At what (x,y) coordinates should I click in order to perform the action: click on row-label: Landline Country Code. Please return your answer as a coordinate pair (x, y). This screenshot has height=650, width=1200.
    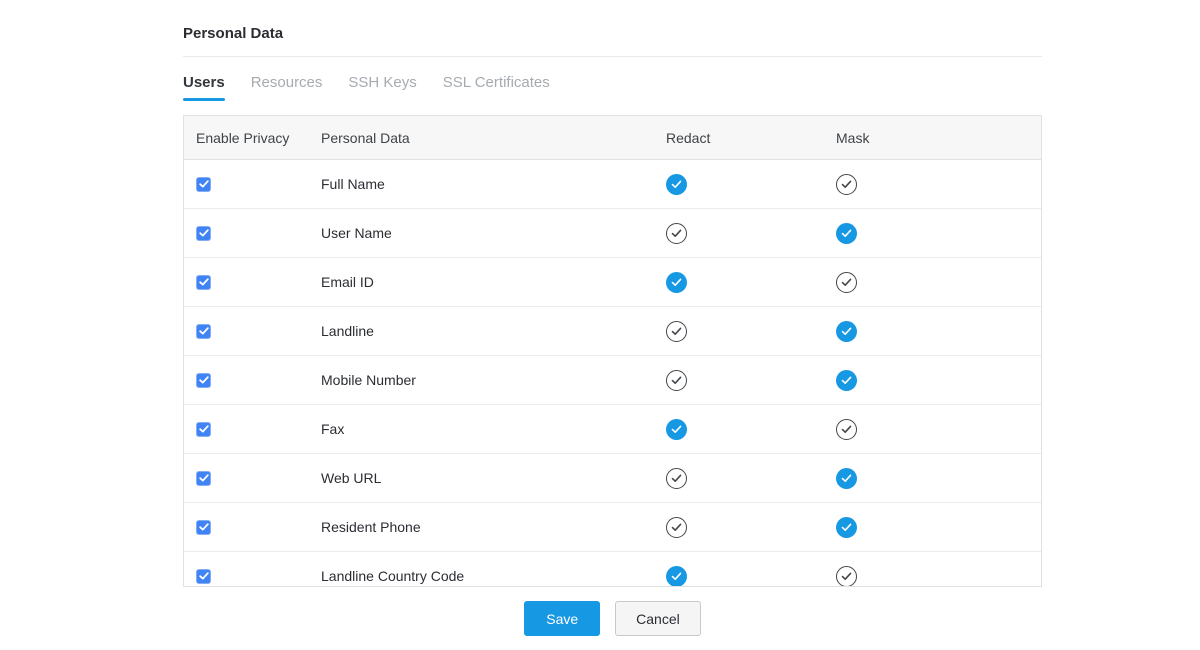
    Looking at the image, I should click on (393, 576).